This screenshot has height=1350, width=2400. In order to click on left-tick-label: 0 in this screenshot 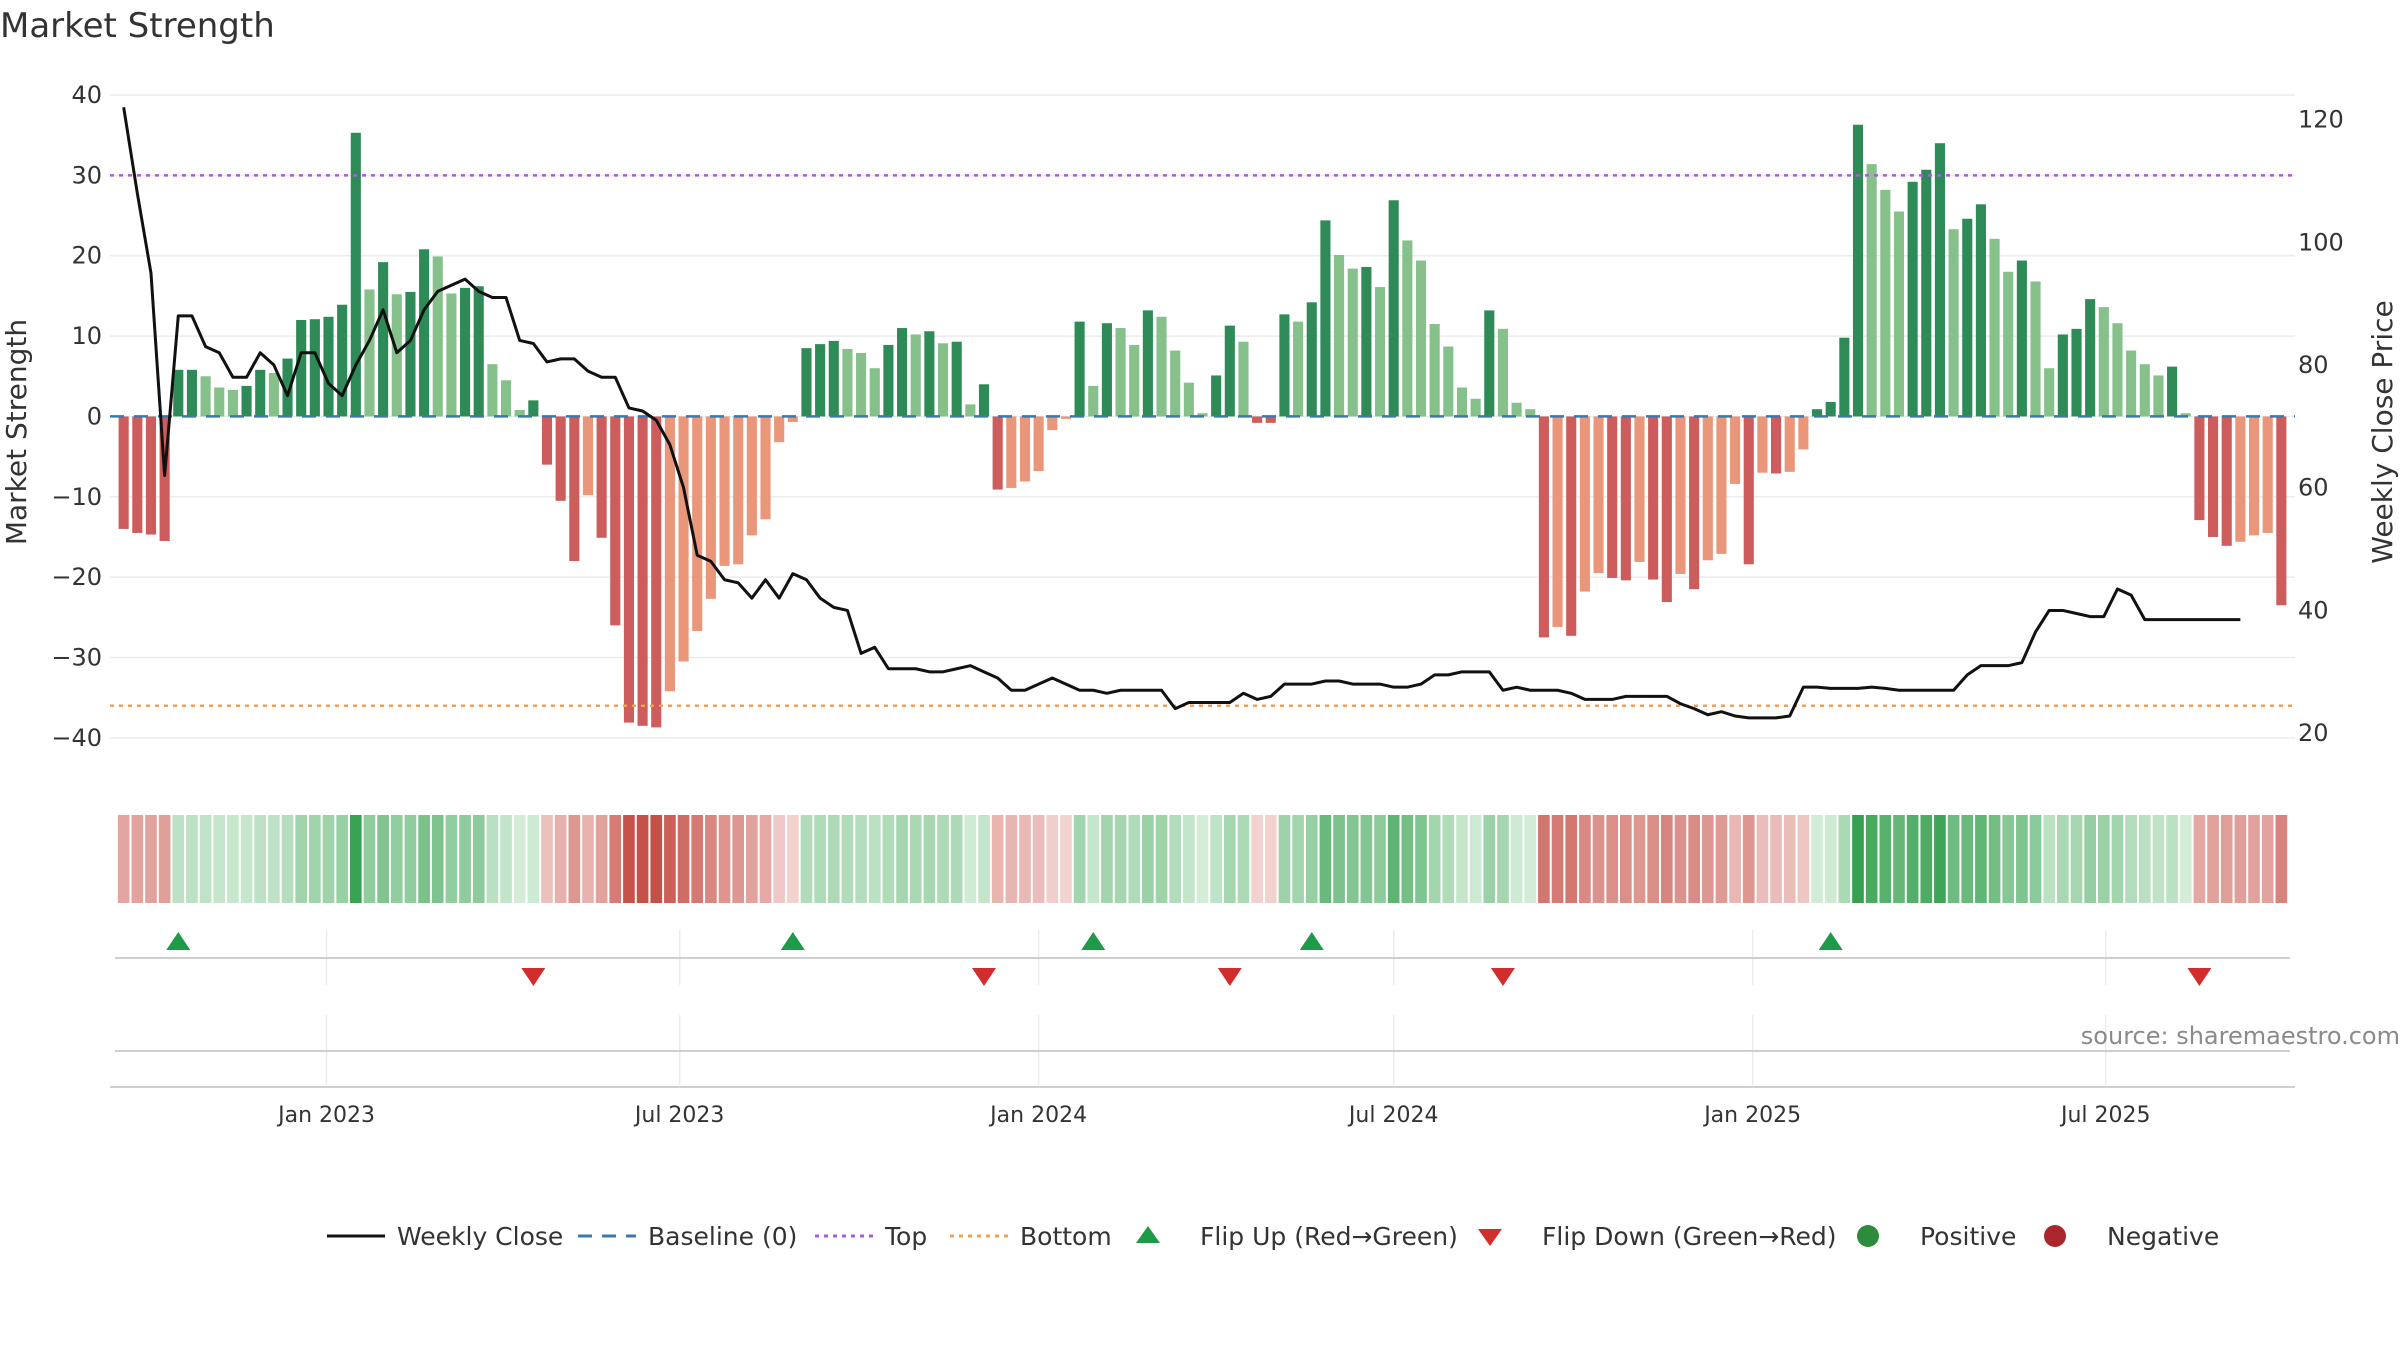, I will do `click(94, 416)`.